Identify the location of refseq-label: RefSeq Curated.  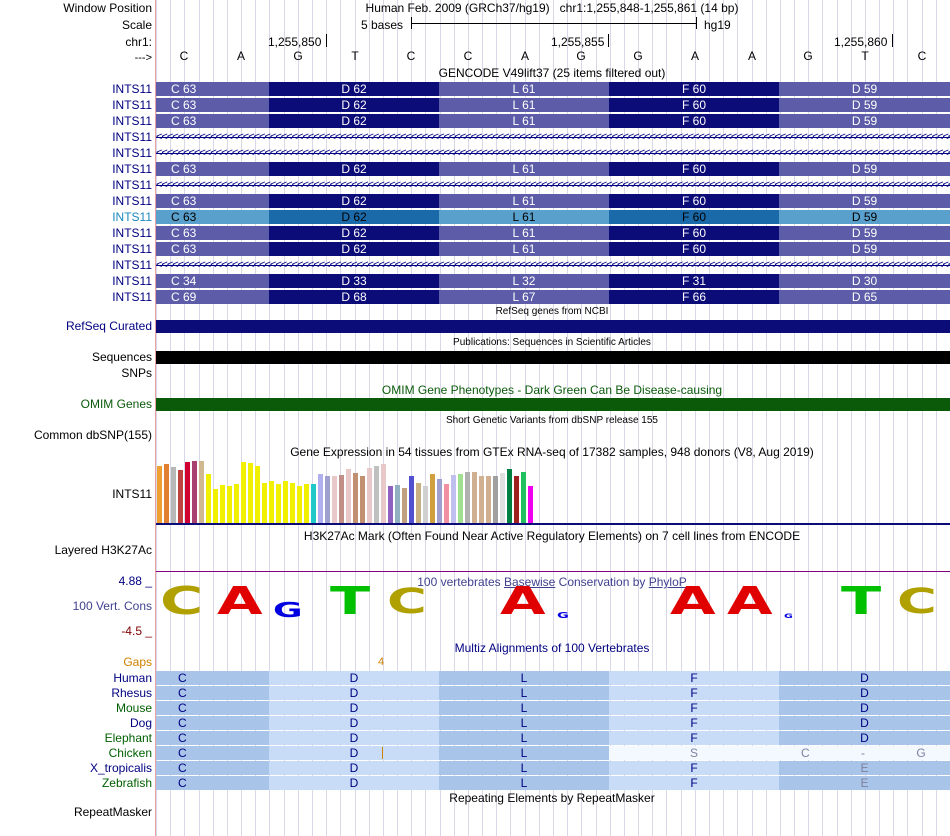
(108, 326).